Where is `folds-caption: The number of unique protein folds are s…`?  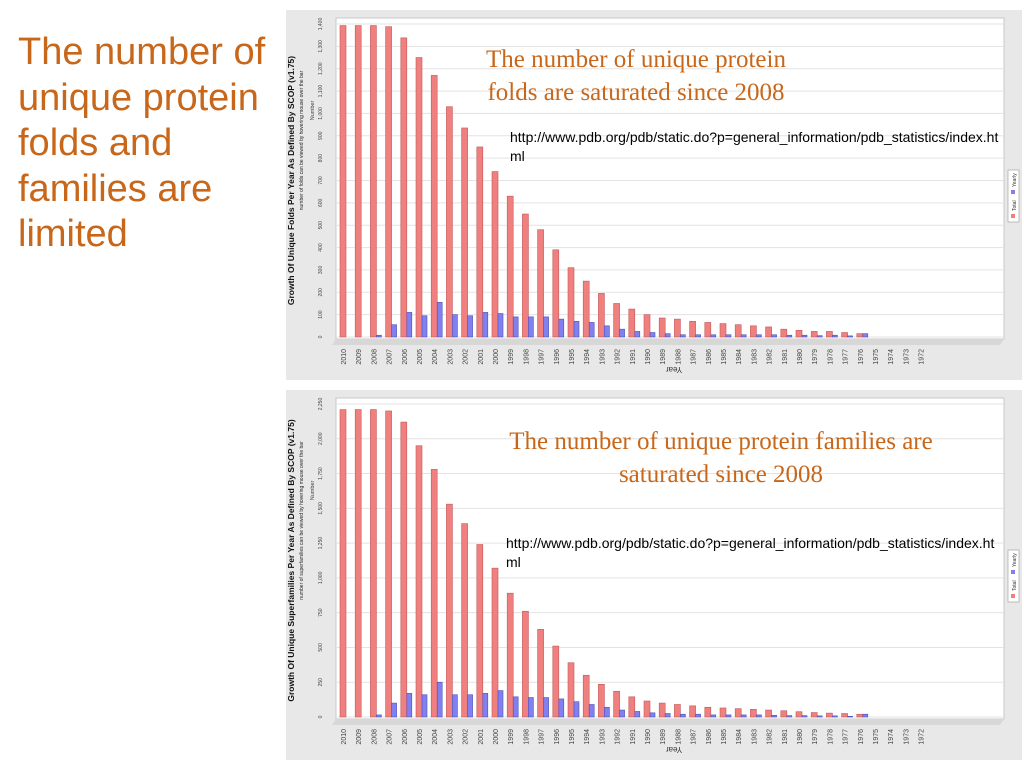 folds-caption: The number of unique protein folds are s… is located at coordinates (636, 76).